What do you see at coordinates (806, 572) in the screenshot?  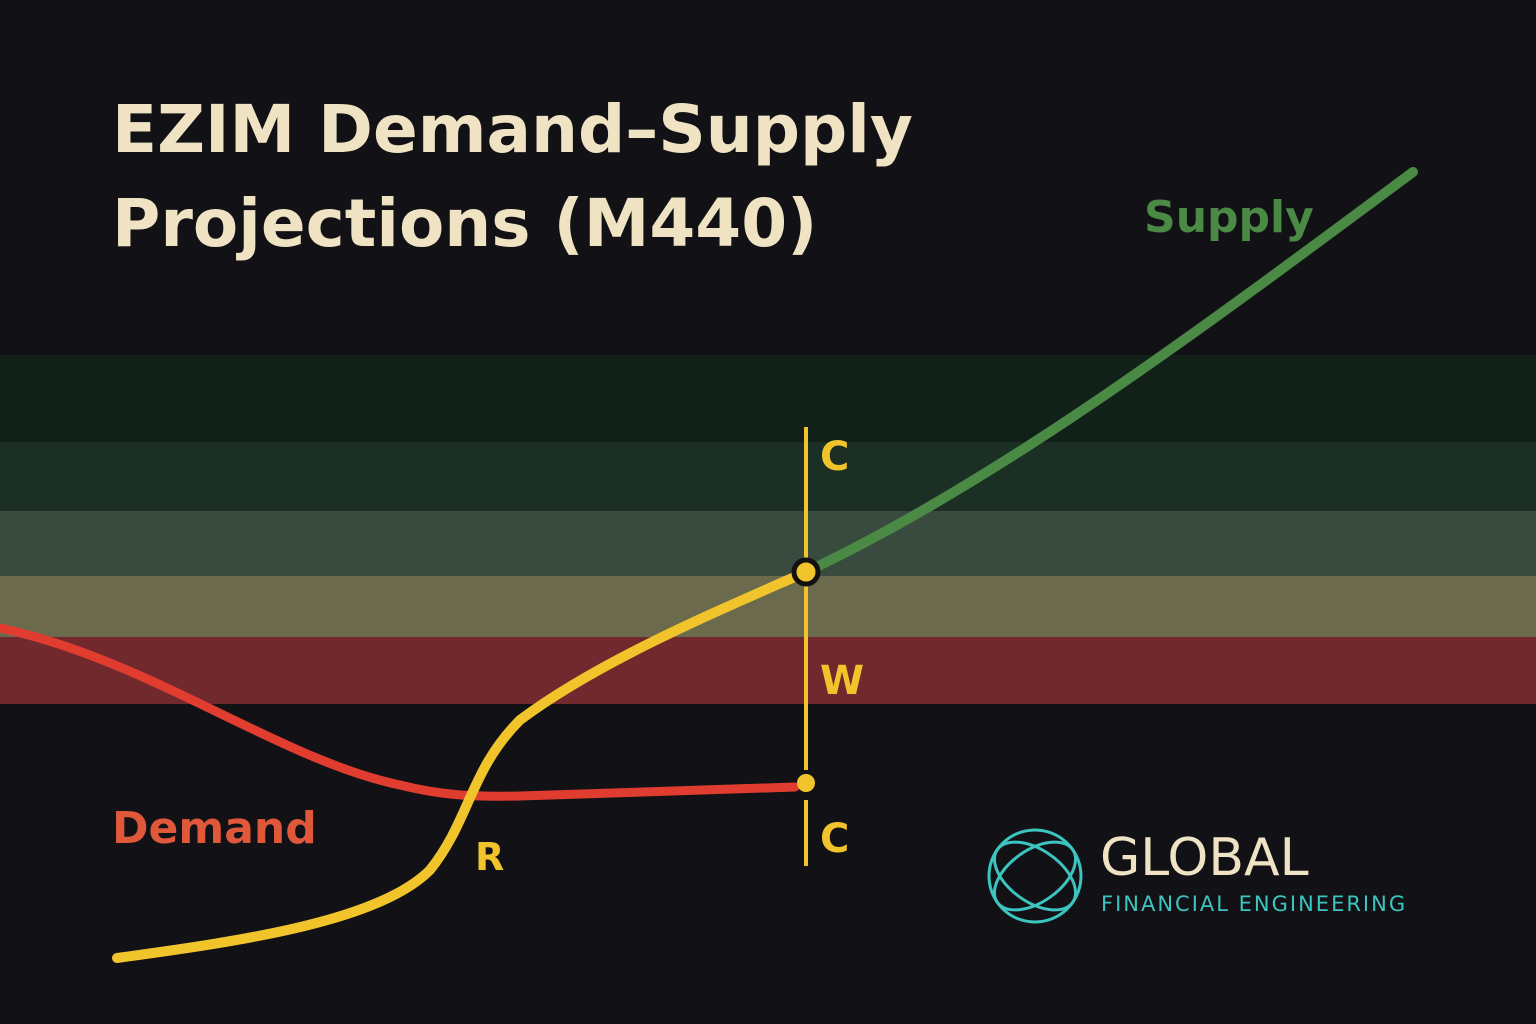 I see `equilibrium-point` at bounding box center [806, 572].